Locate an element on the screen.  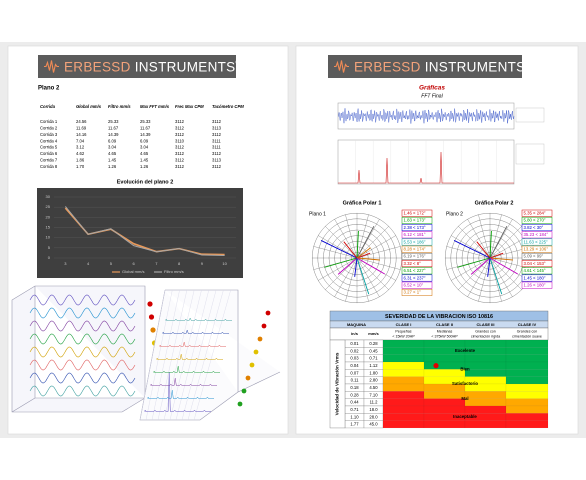
reading-label: 5.80 < 270° is located at coordinates (535, 220).